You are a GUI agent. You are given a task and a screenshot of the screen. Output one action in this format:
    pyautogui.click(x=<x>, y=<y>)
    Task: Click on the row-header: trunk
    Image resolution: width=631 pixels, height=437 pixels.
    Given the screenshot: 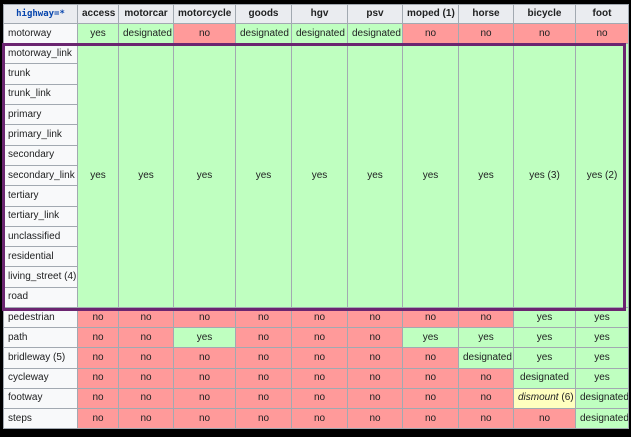 What is the action you would take?
    pyautogui.click(x=40, y=74)
    